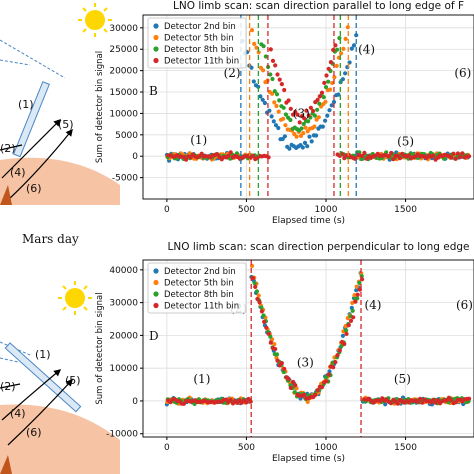 This screenshot has width=474, height=474. Describe the element at coordinates (60, 124) in the screenshot. I see `left-illustration-top: (1) (2) (4) (6) (5) Mars day` at that location.